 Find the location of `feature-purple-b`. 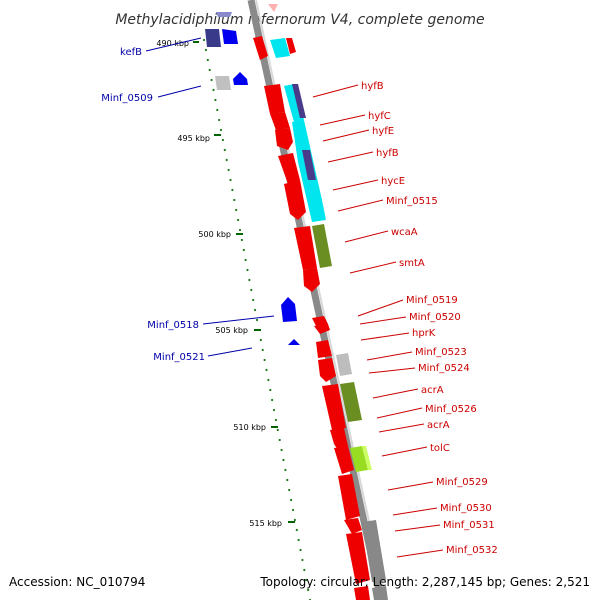

feature-purple-b is located at coordinates (309, 165).